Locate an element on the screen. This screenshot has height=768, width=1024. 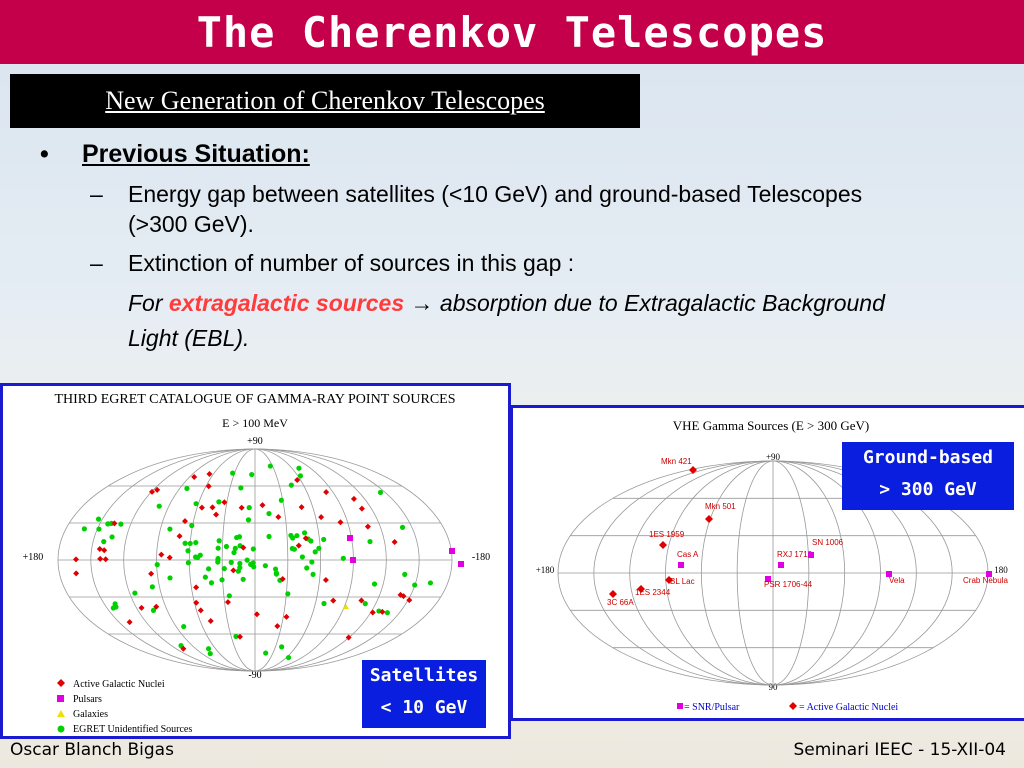
source-label: 1ES 1959 is located at coordinates (667, 534).